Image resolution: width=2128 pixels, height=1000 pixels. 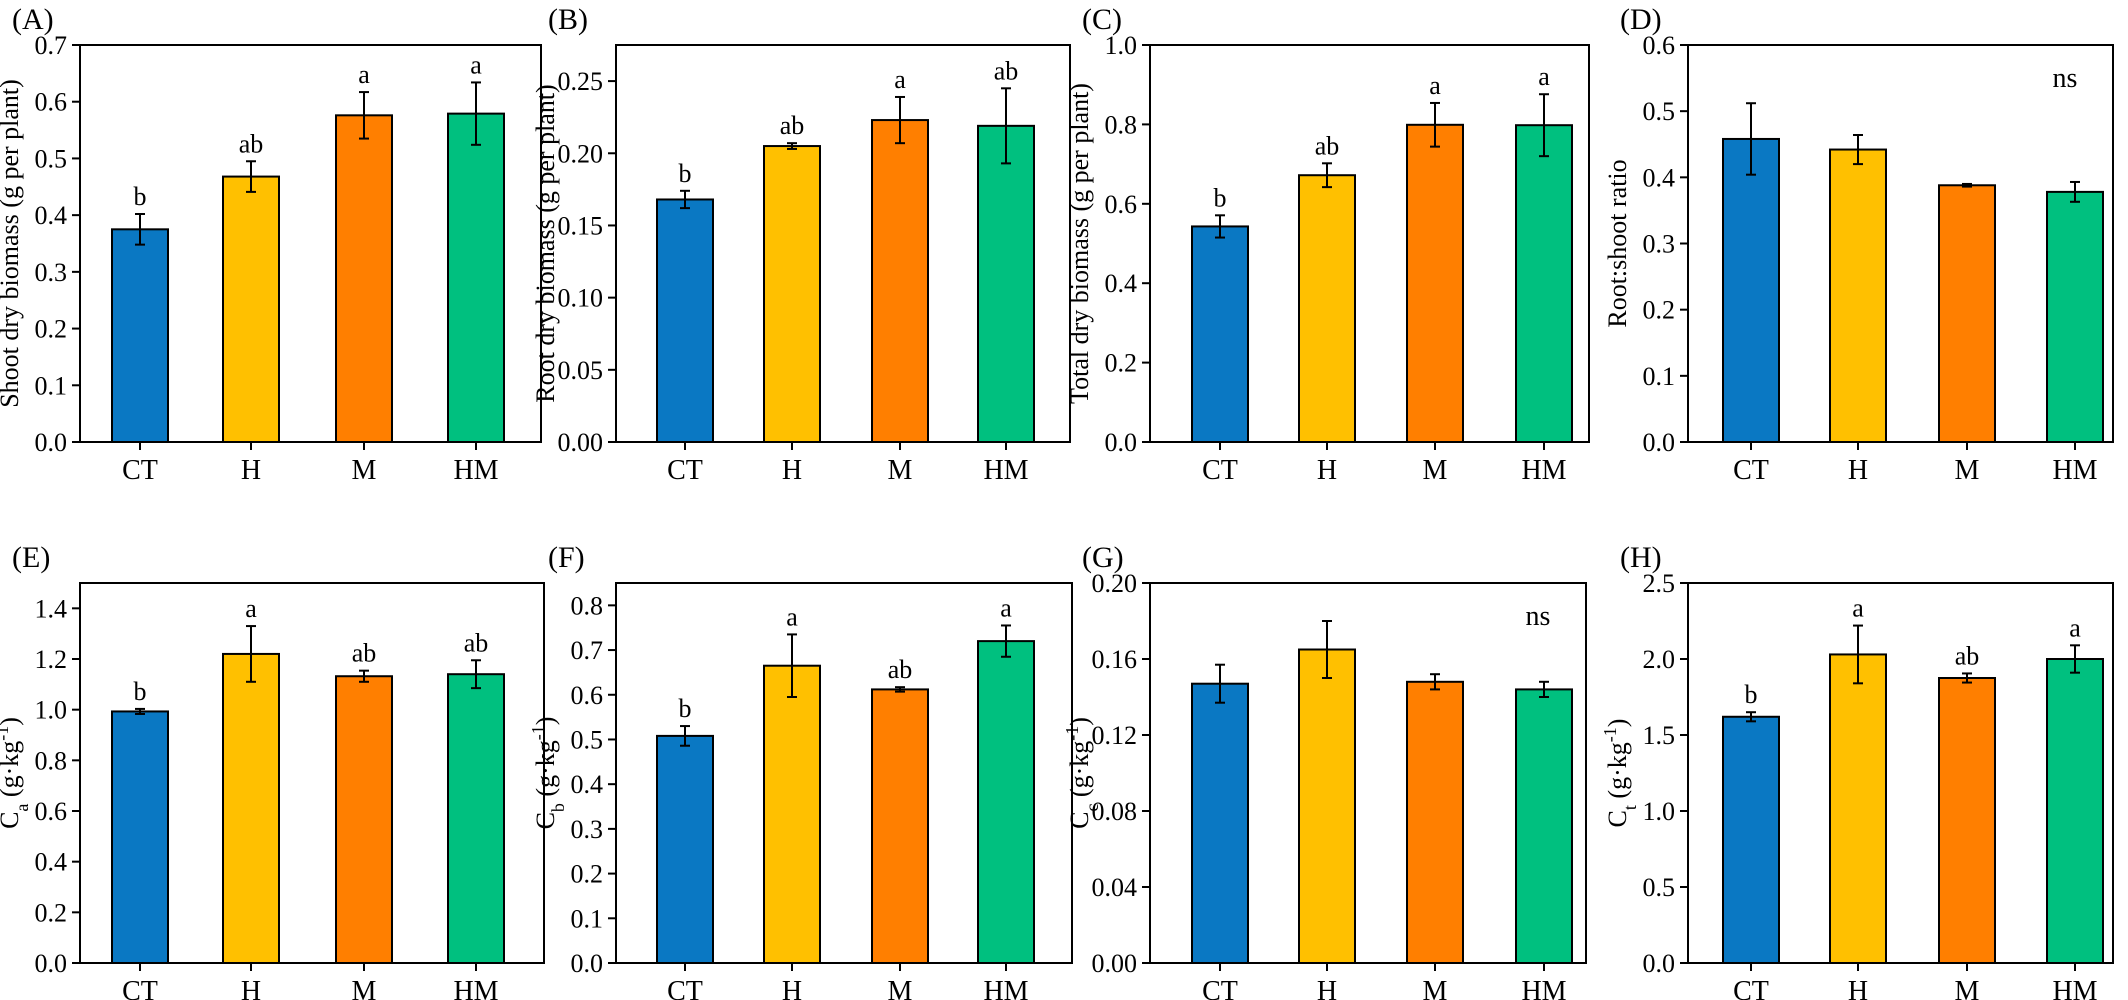 I want to click on y-tick-label: 0.00, so click(x=1115, y=963).